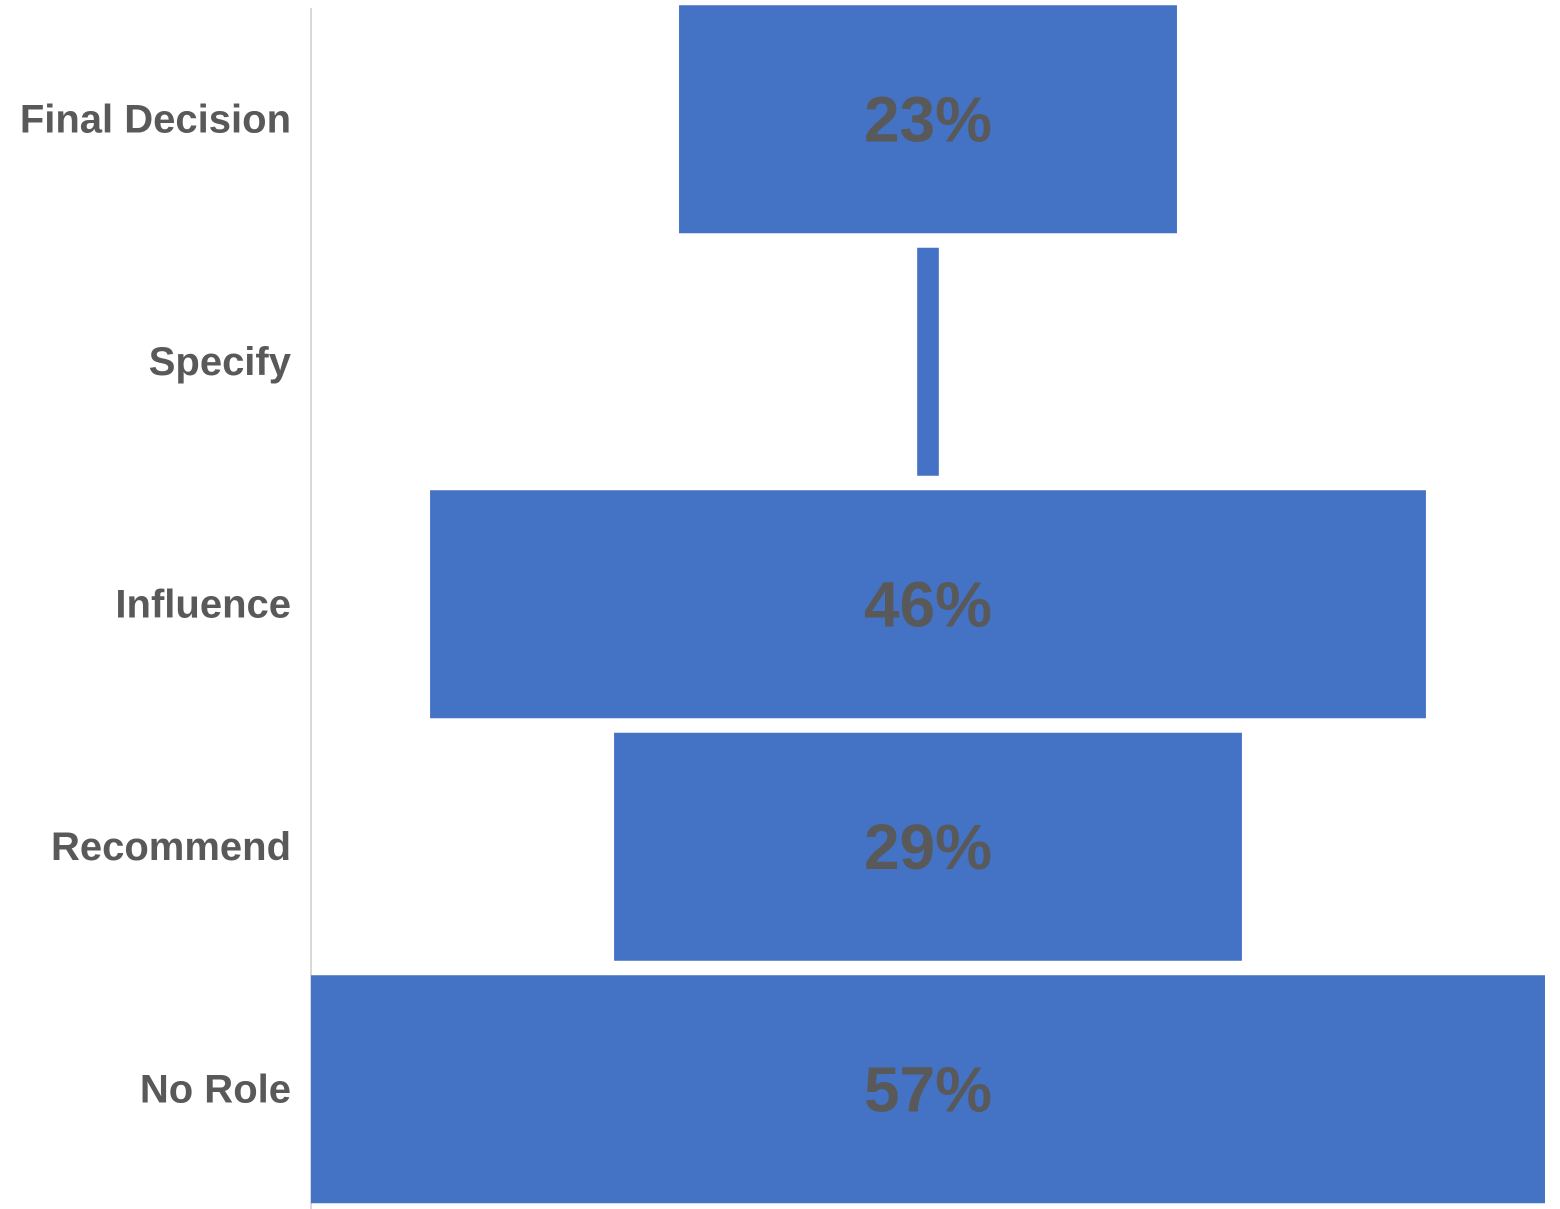 The width and height of the screenshot is (1560, 1209). Describe the element at coordinates (171, 847) in the screenshot. I see `category-label-recommend: Recommend` at that location.